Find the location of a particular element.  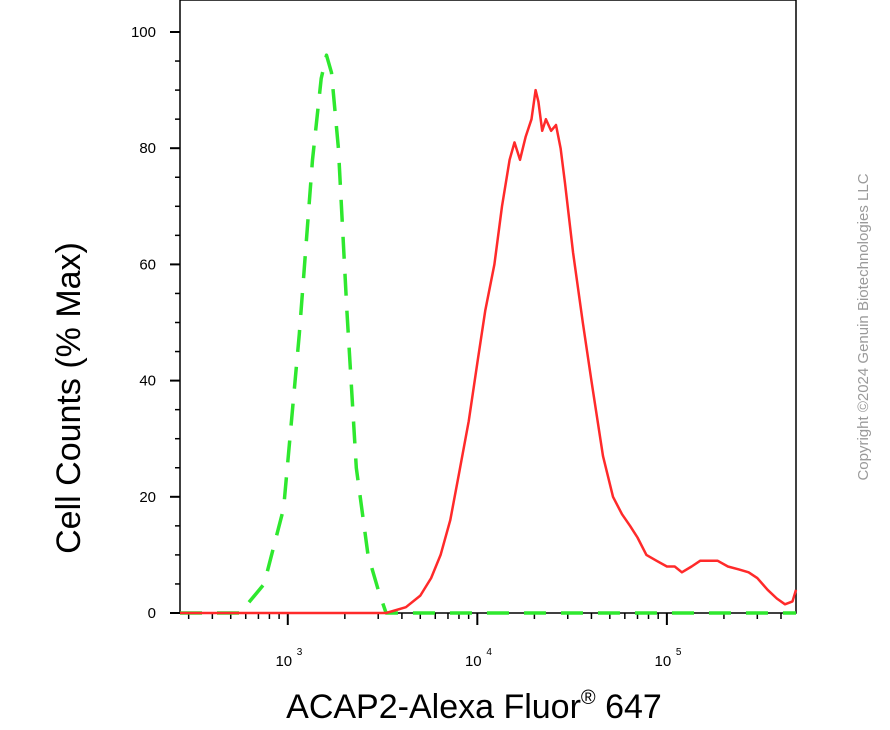

x-tick-exponent: 4 is located at coordinates (489, 652).